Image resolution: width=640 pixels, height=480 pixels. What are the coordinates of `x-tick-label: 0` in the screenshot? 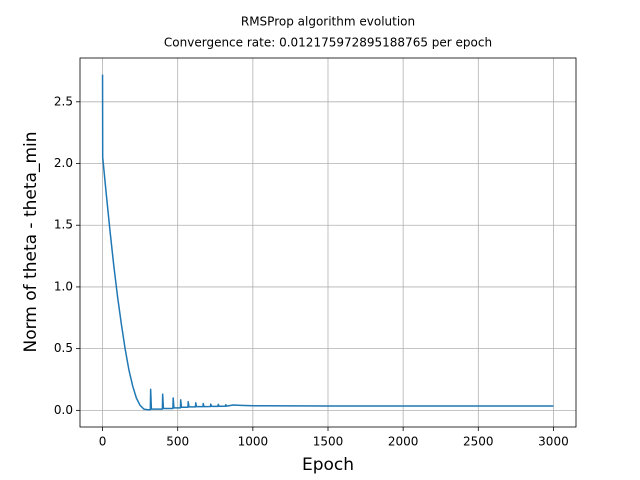 It's located at (103, 442).